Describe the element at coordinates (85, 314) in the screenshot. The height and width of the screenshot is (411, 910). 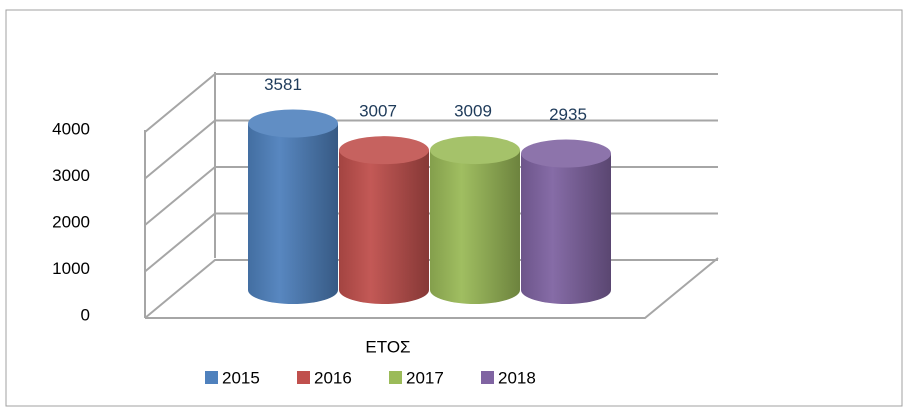
I see `y-tick-label: 0` at that location.